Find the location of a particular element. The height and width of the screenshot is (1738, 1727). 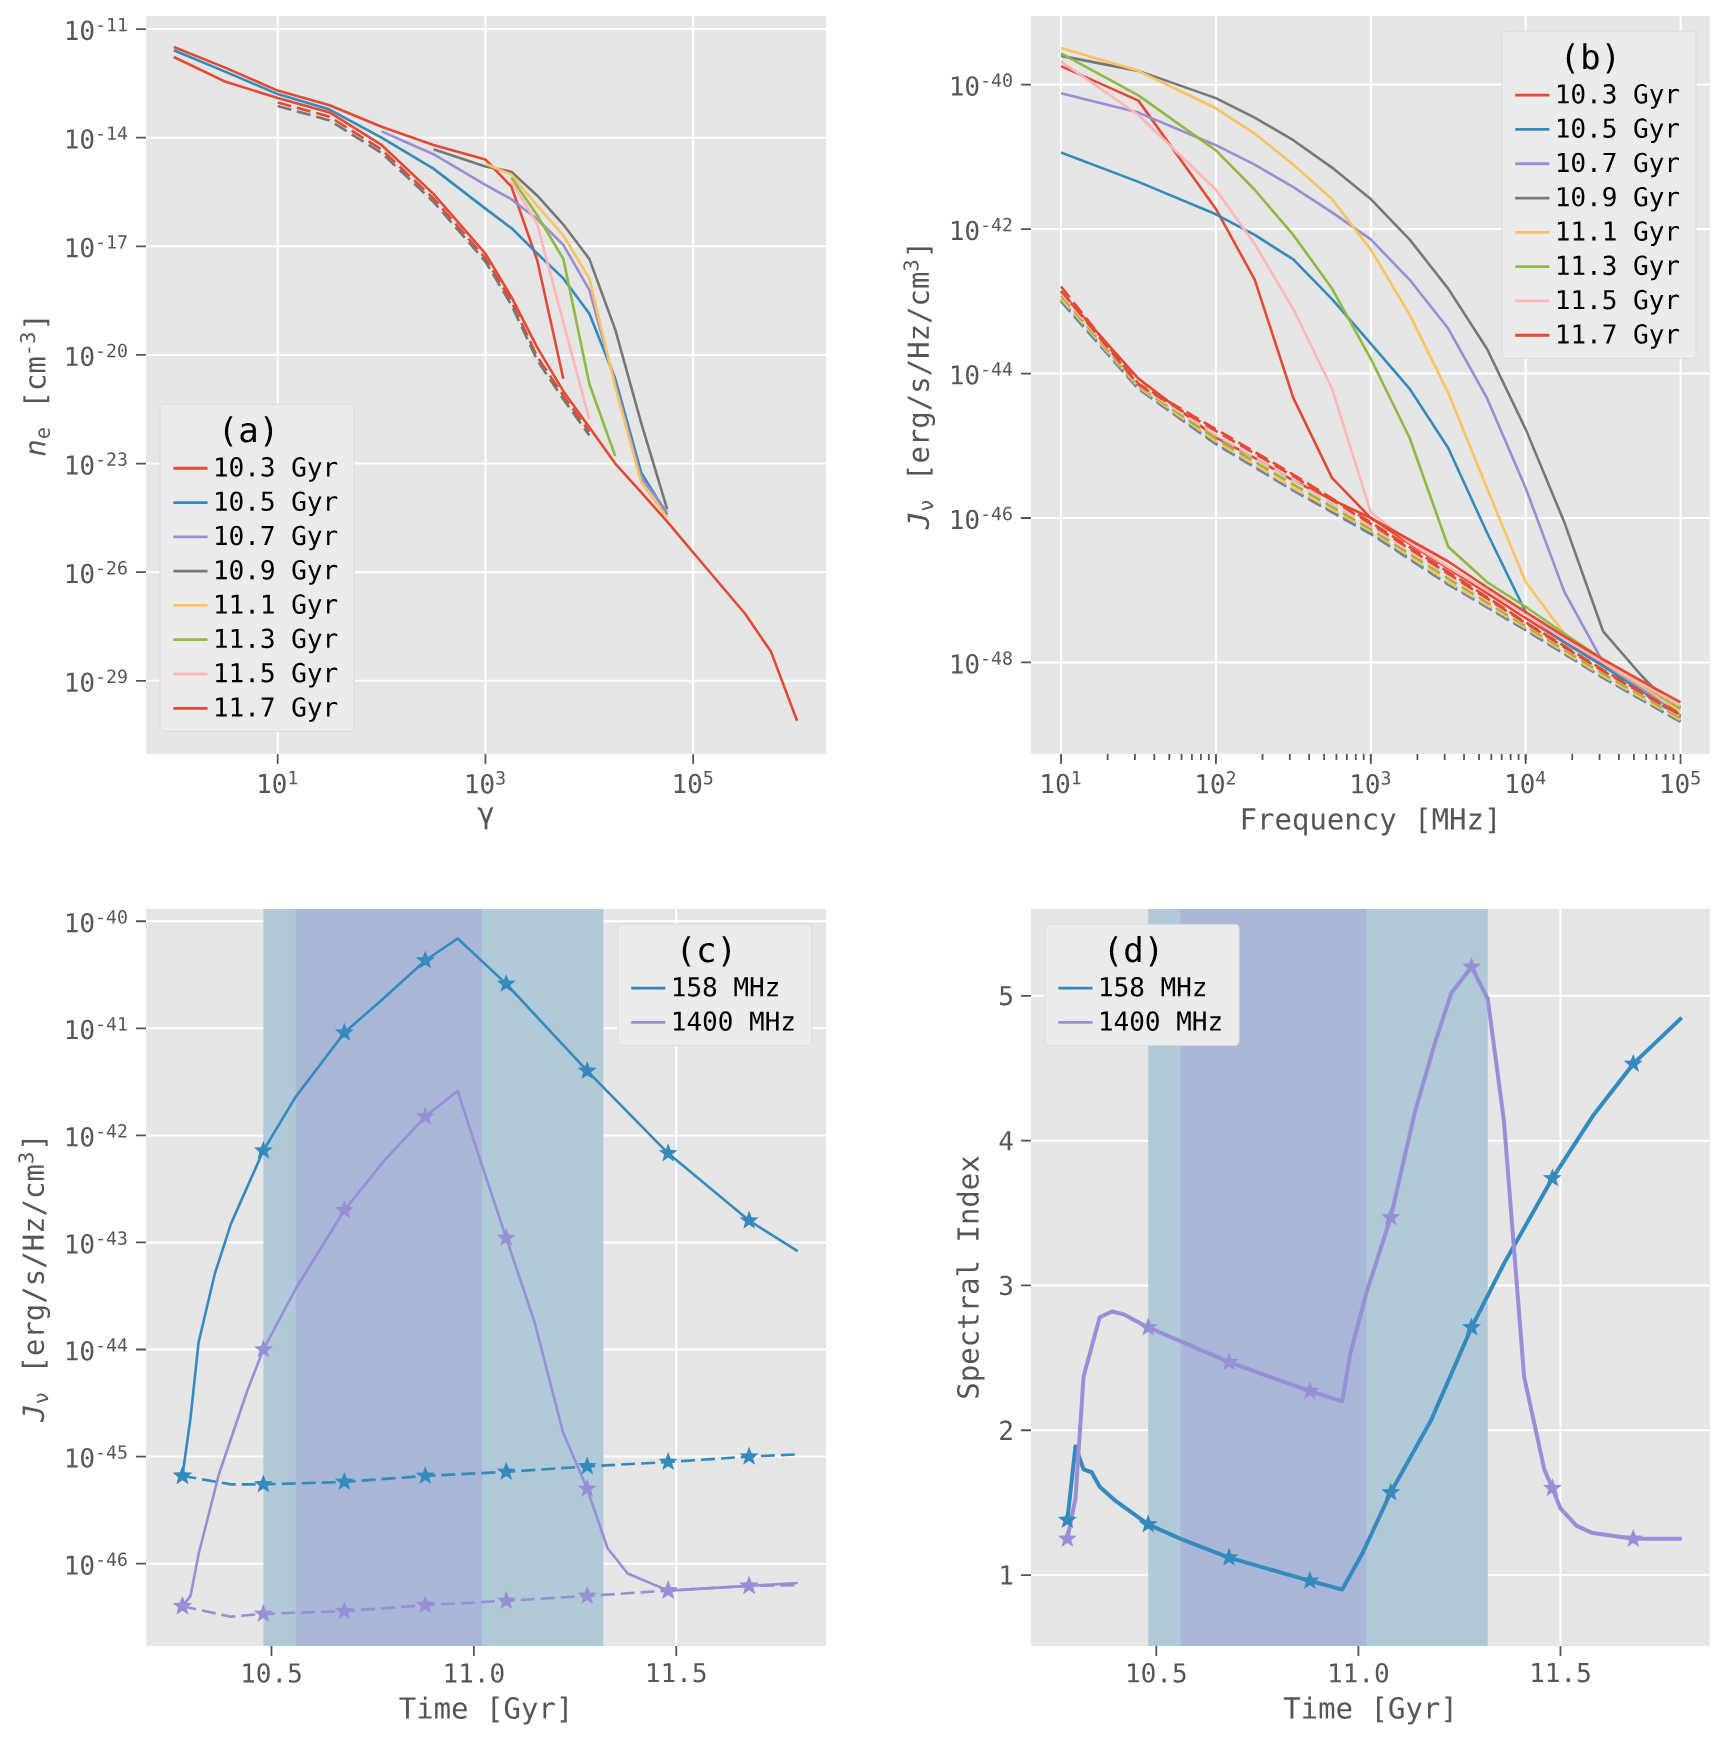

y-axis-title: Spectral Index is located at coordinates (970, 1277).